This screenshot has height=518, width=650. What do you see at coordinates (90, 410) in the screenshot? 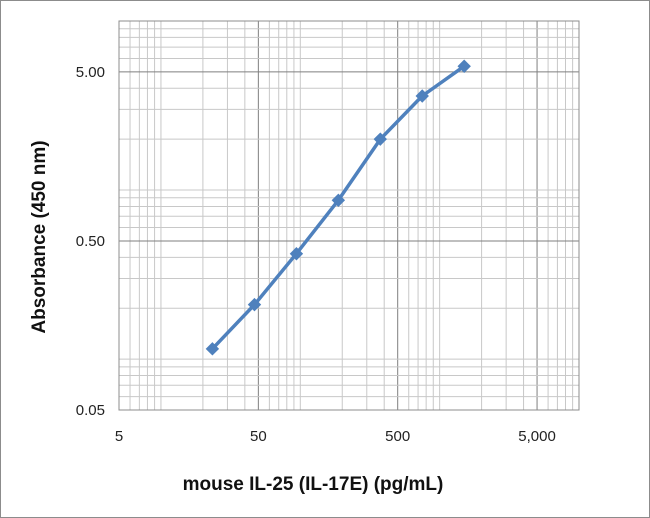
I see `y-tick-label: 0.05` at bounding box center [90, 410].